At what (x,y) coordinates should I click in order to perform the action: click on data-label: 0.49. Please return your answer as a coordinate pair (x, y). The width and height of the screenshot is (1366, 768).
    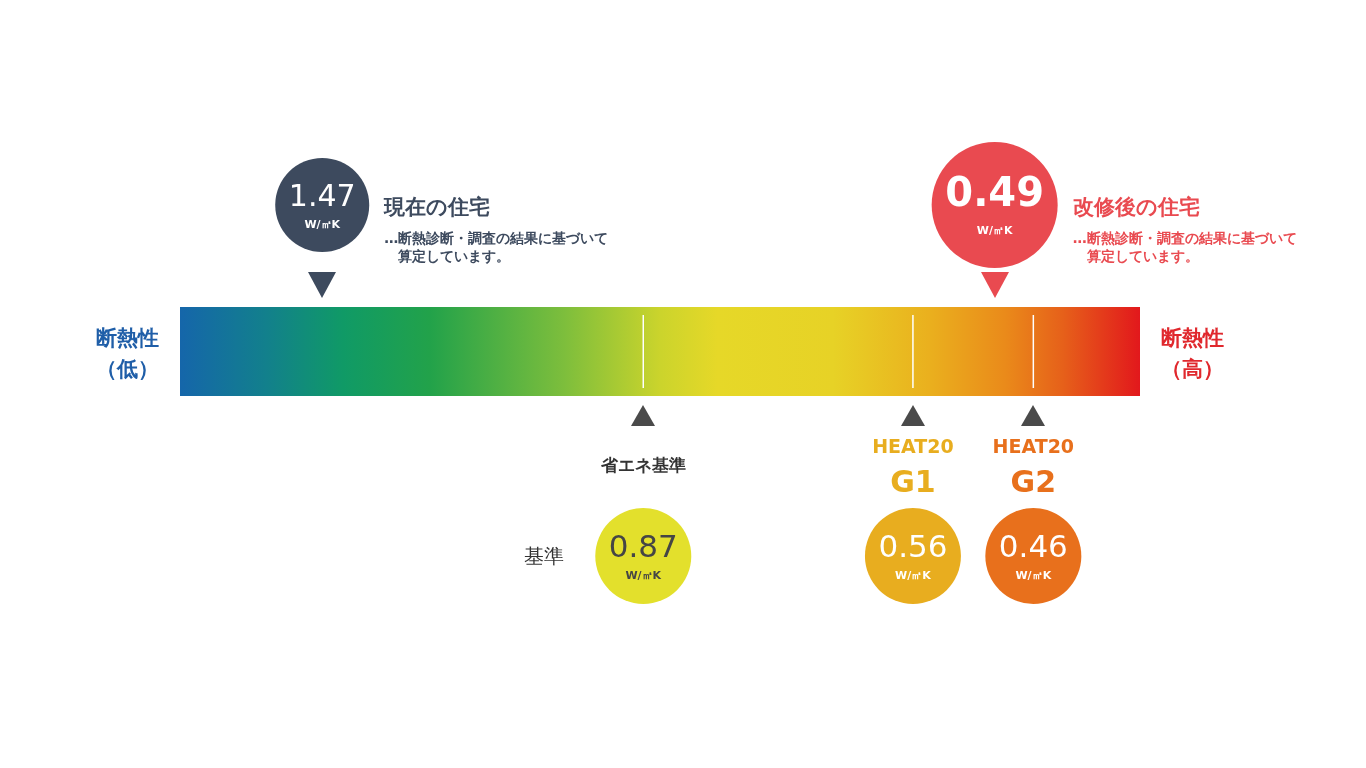
    Looking at the image, I should click on (995, 191).